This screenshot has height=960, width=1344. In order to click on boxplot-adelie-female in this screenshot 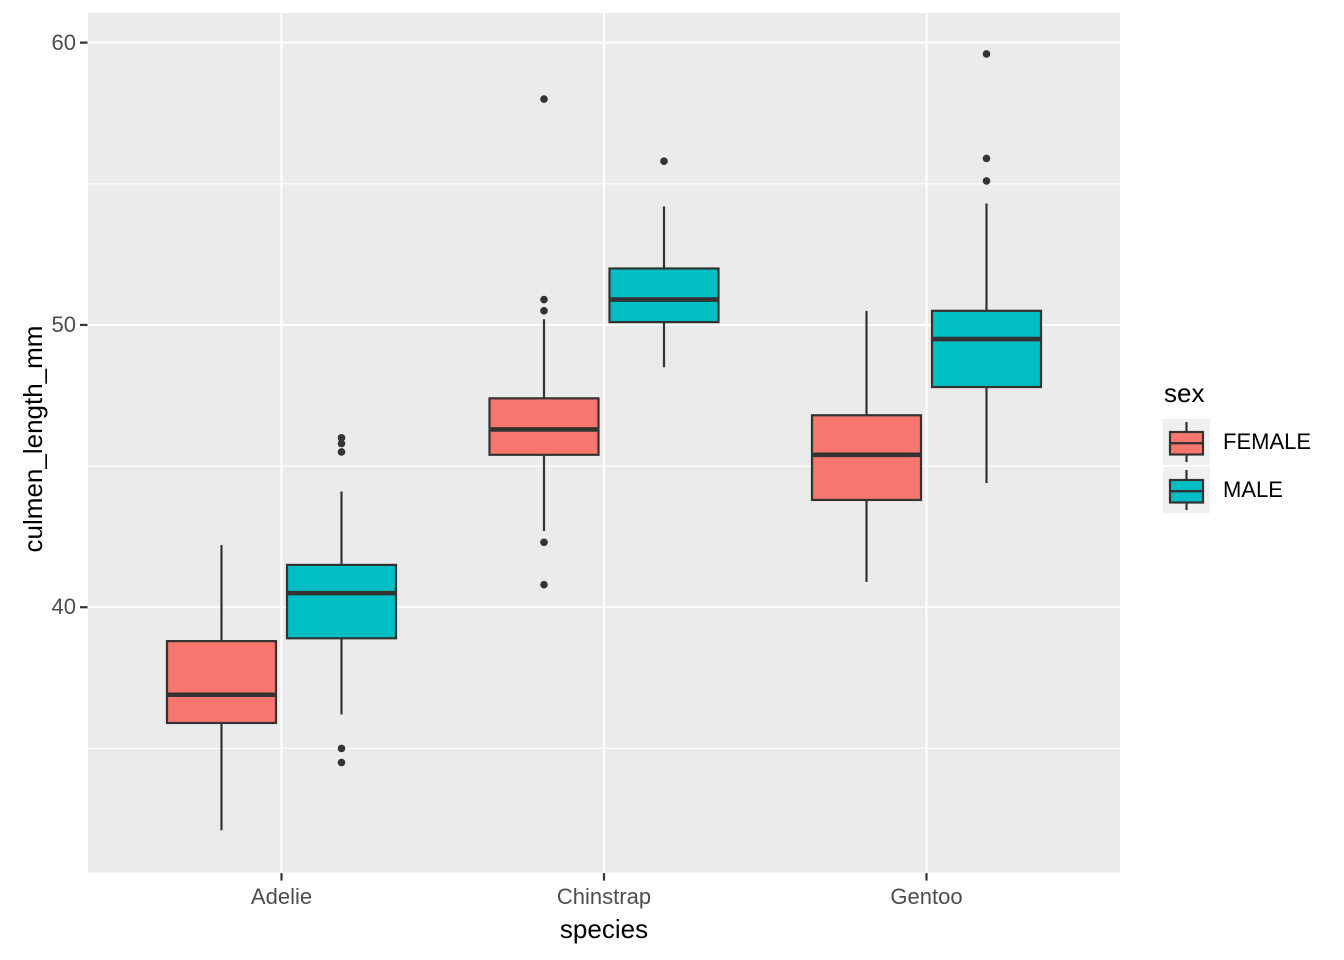, I will do `click(221, 688)`.